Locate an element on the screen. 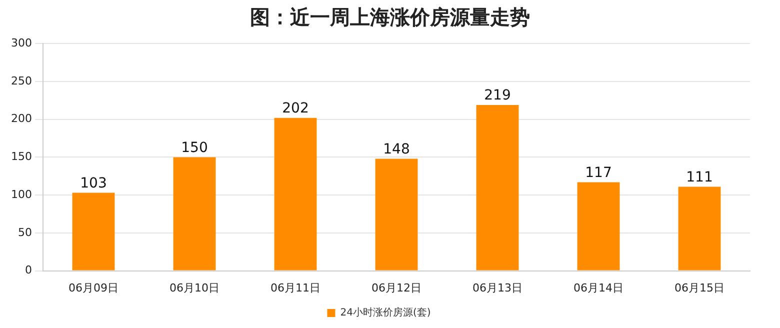  data-label: 219 is located at coordinates (497, 96).